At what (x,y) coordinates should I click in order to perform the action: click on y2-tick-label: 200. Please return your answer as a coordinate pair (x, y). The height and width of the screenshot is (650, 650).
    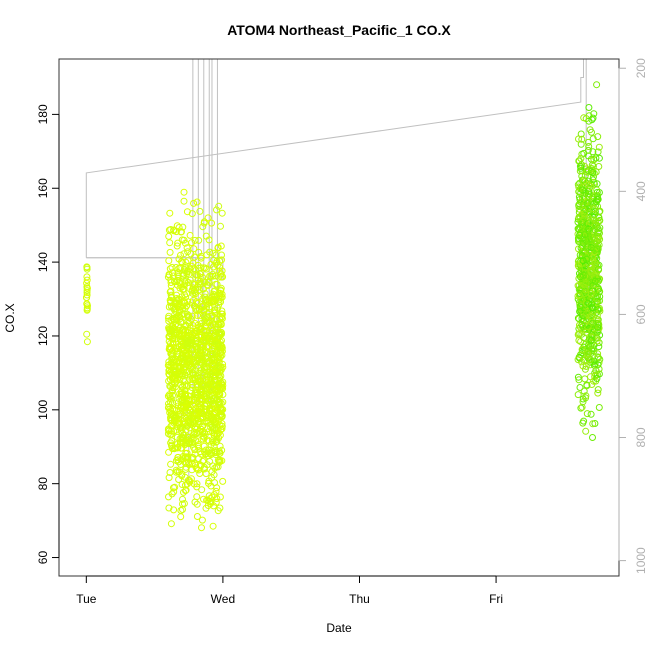
    Looking at the image, I should click on (641, 68).